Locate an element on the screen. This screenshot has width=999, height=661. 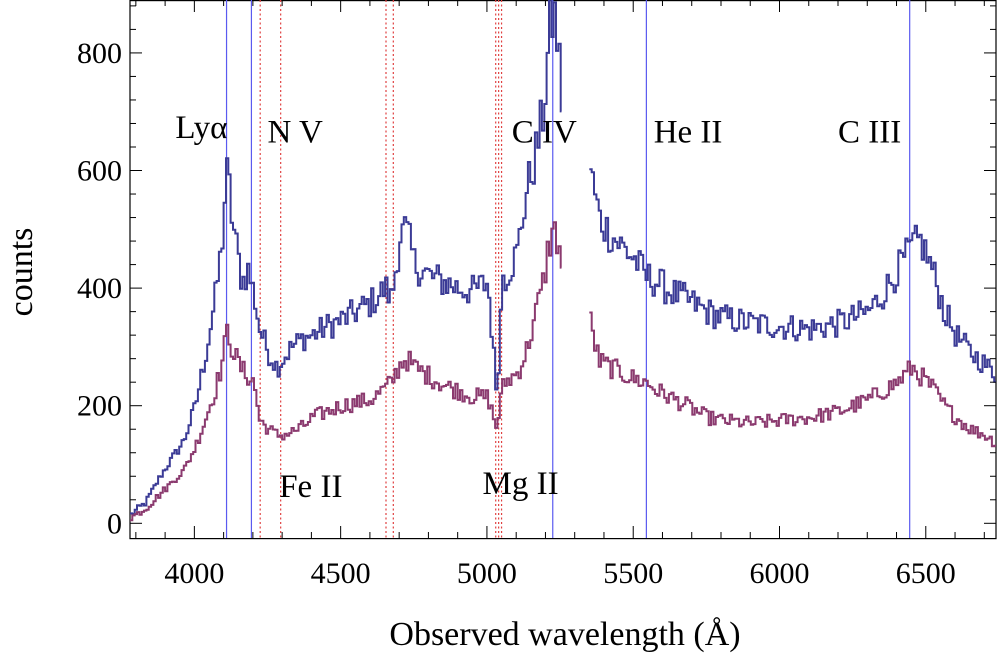
x-tick-label: 5000 is located at coordinates (487, 573).